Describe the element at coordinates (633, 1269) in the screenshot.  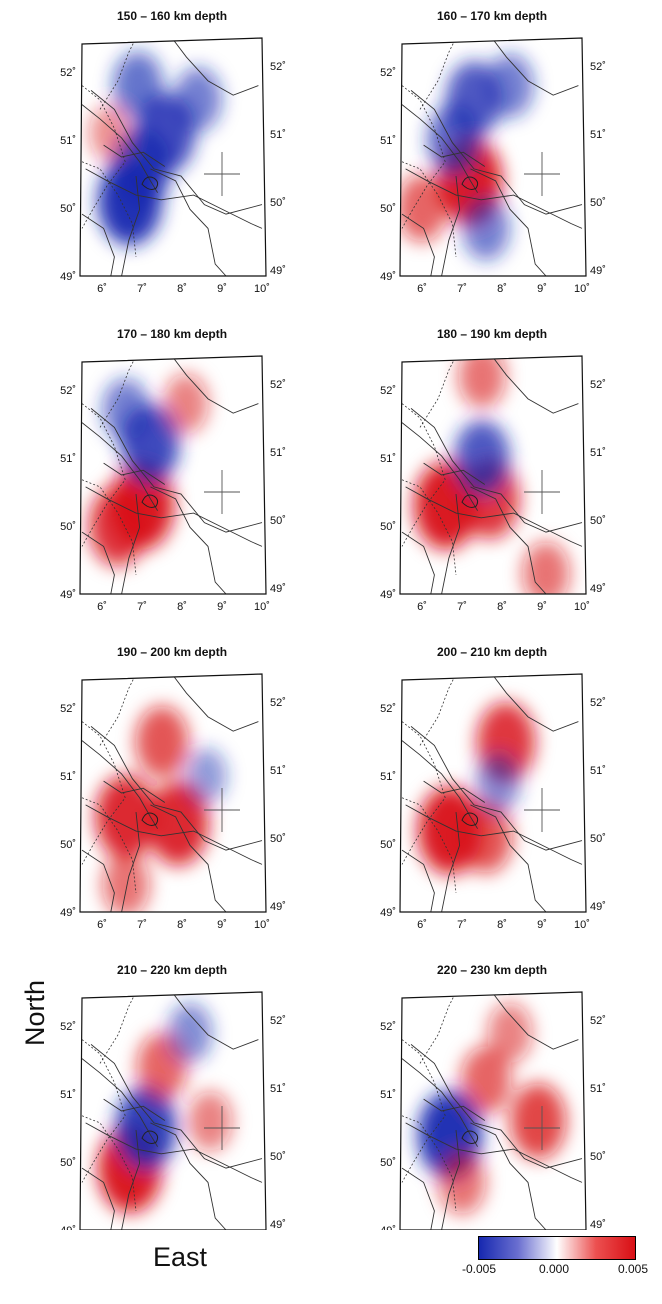
I see `colorbar-tick-max: 0.005` at that location.